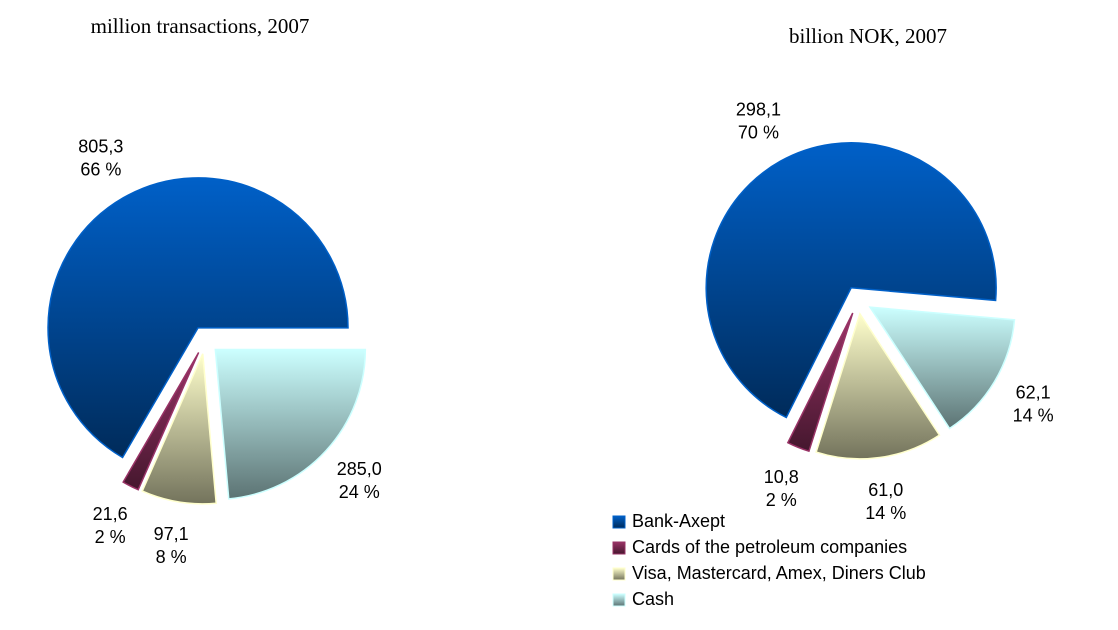 The image size is (1118, 630). What do you see at coordinates (100, 170) in the screenshot?
I see `percent-label: 66 %` at bounding box center [100, 170].